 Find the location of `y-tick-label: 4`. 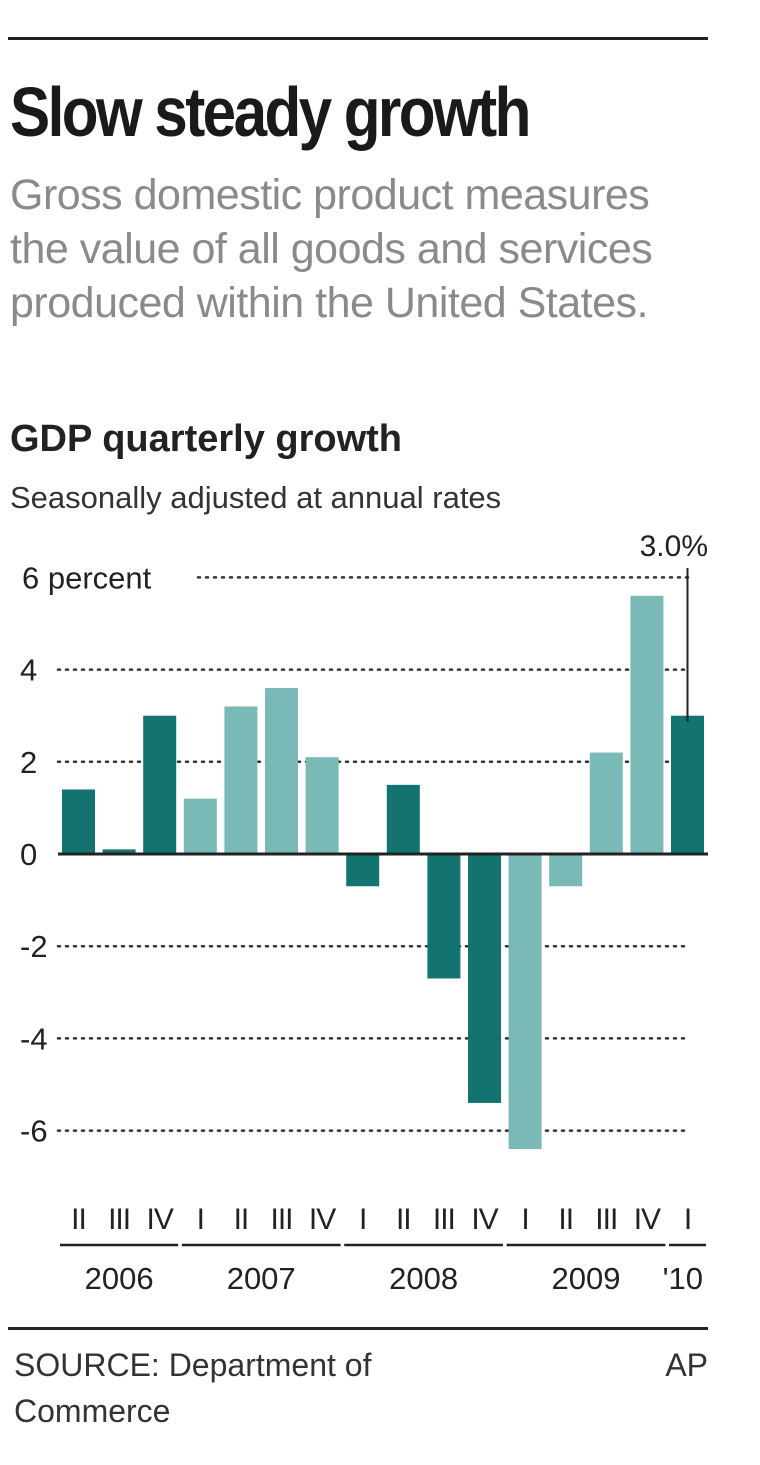

y-tick-label: 4 is located at coordinates (28, 670).